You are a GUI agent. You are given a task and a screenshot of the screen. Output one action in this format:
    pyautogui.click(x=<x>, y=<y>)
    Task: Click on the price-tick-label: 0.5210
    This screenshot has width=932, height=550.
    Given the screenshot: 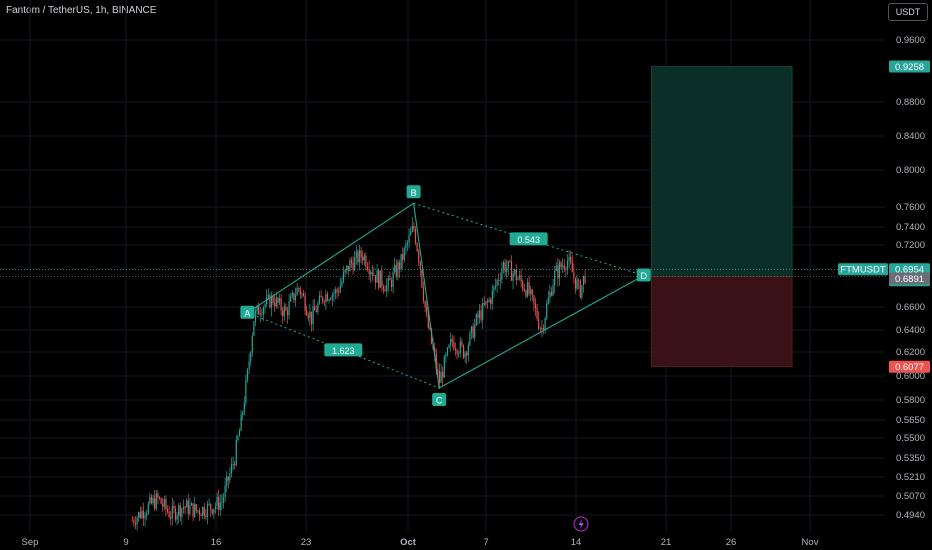 What is the action you would take?
    pyautogui.click(x=910, y=477)
    